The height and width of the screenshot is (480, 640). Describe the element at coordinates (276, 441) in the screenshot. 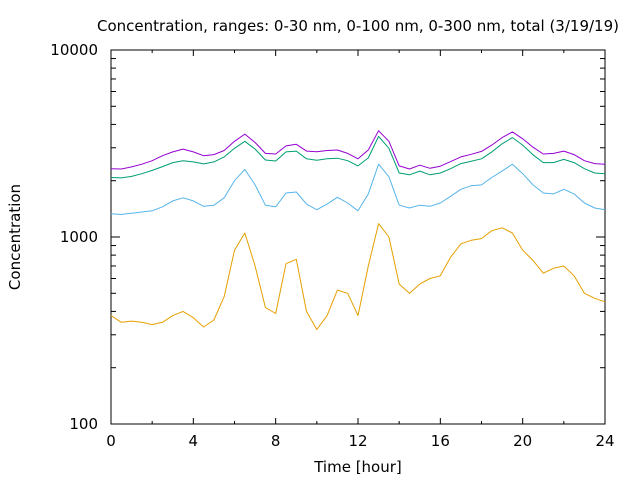

I see `x-tick-label: 8` at that location.